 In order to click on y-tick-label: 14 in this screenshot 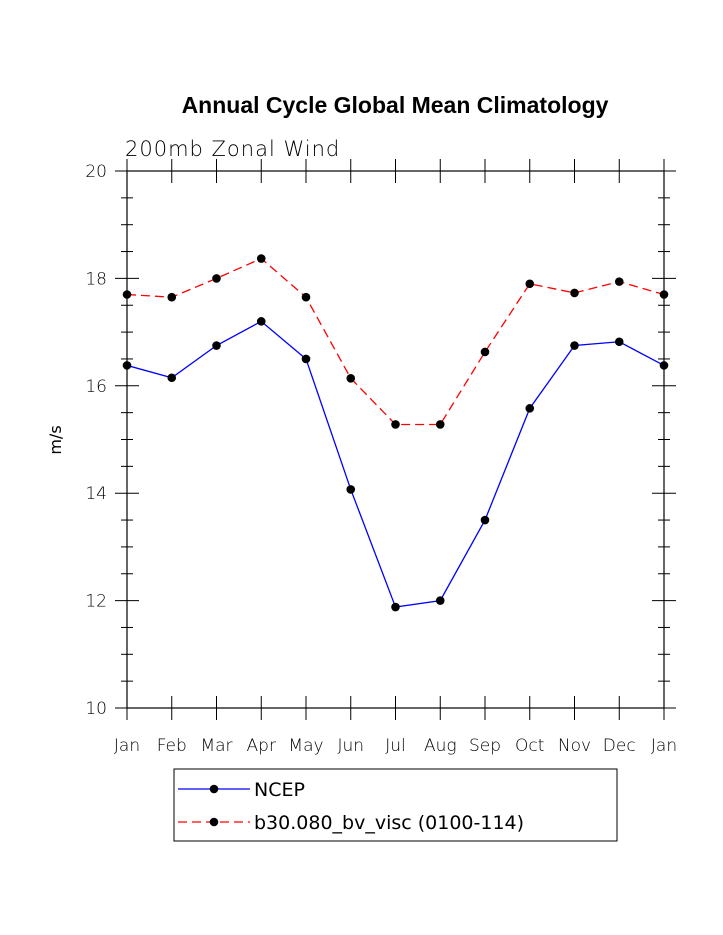, I will do `click(96, 494)`.